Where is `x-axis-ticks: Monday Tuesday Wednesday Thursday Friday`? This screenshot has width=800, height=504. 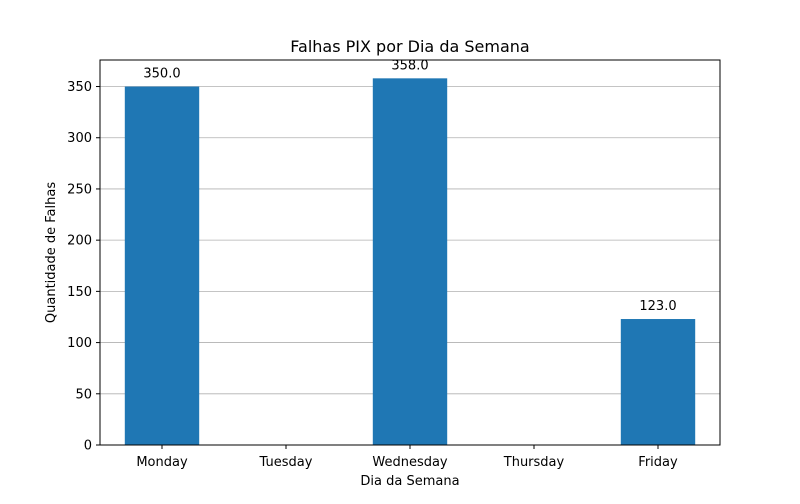 x-axis-ticks: Monday Tuesday Wednesday Thursday Friday is located at coordinates (407, 457).